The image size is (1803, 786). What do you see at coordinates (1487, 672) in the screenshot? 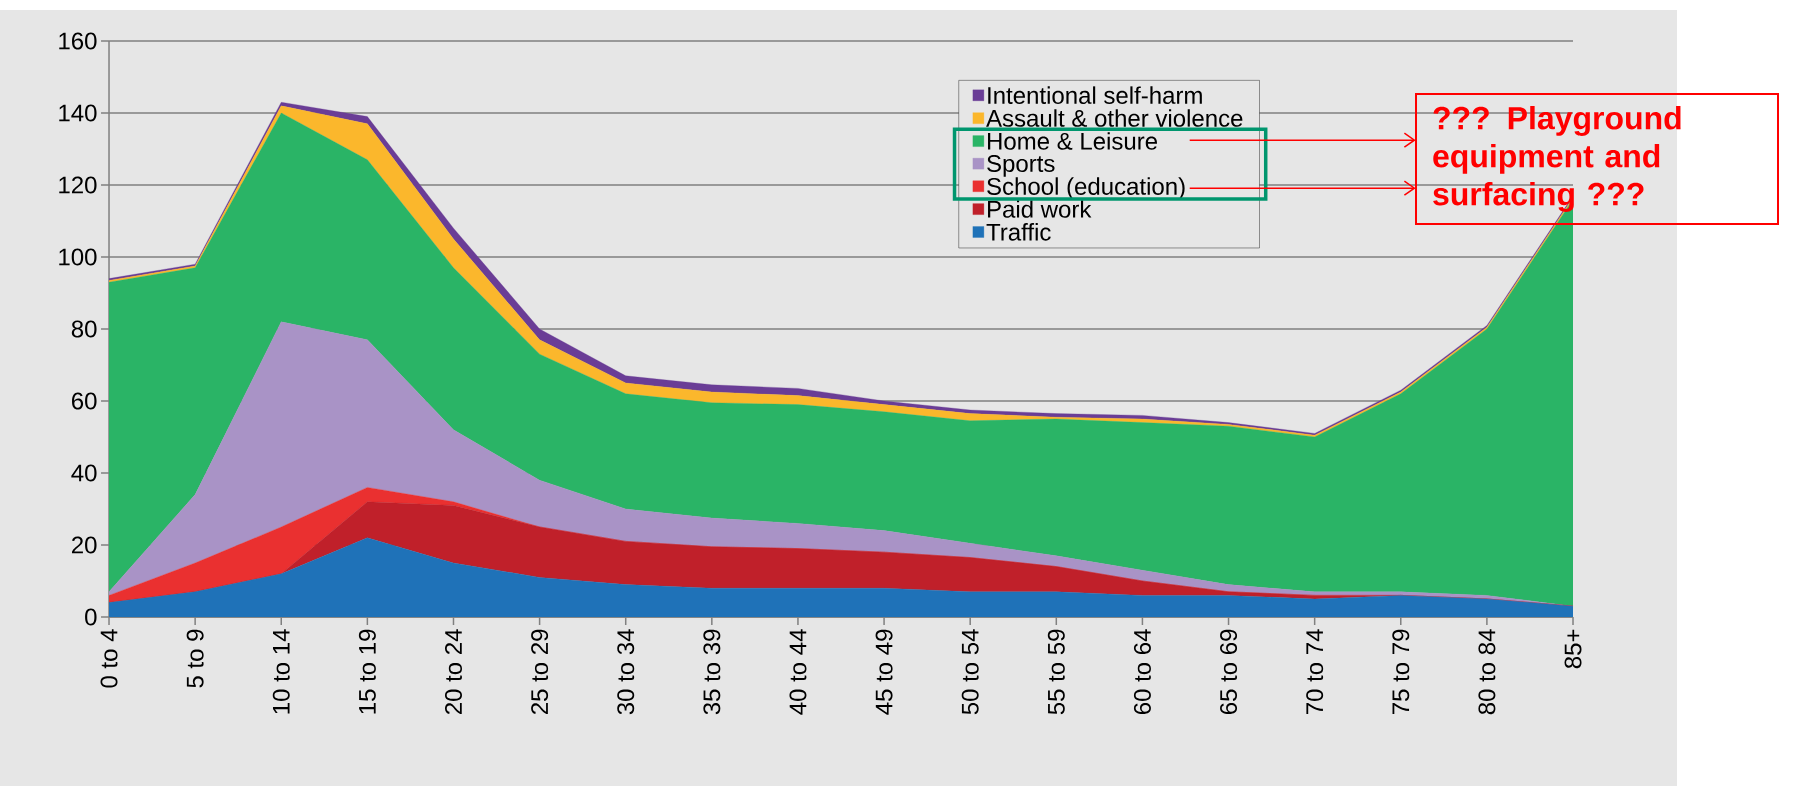
I see `x-tick-label: 80 to 84` at bounding box center [1487, 672].